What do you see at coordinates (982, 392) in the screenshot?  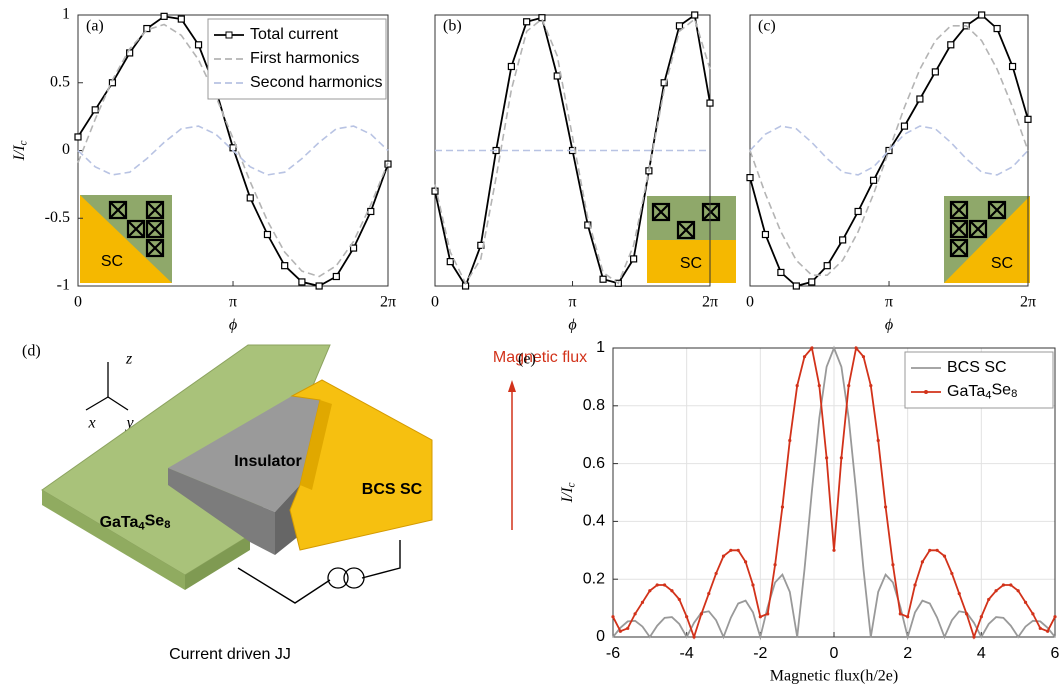 I see `legend-label: GaTa4Se8` at bounding box center [982, 392].